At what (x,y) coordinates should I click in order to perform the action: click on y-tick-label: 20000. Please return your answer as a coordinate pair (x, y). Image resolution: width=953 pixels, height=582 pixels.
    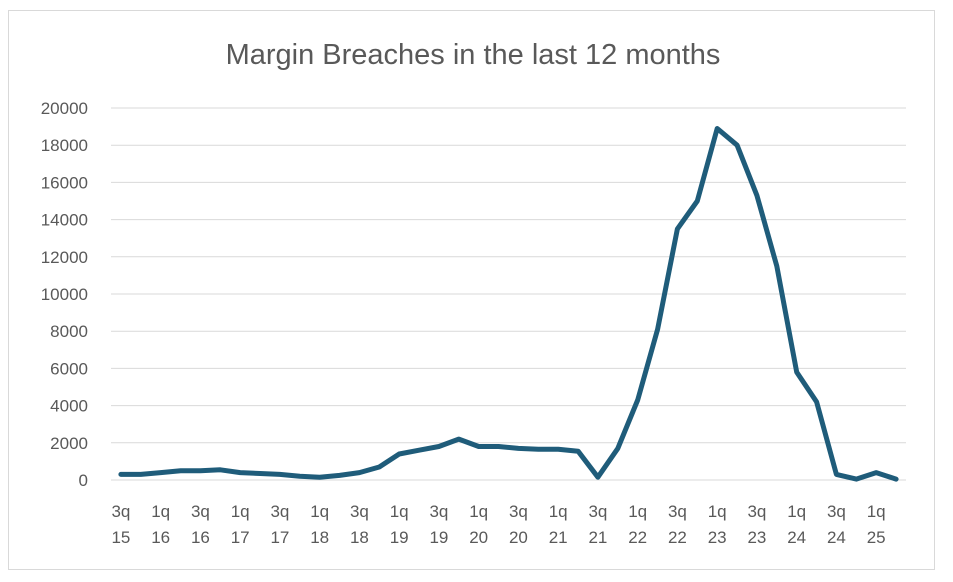
    Looking at the image, I should click on (64, 108).